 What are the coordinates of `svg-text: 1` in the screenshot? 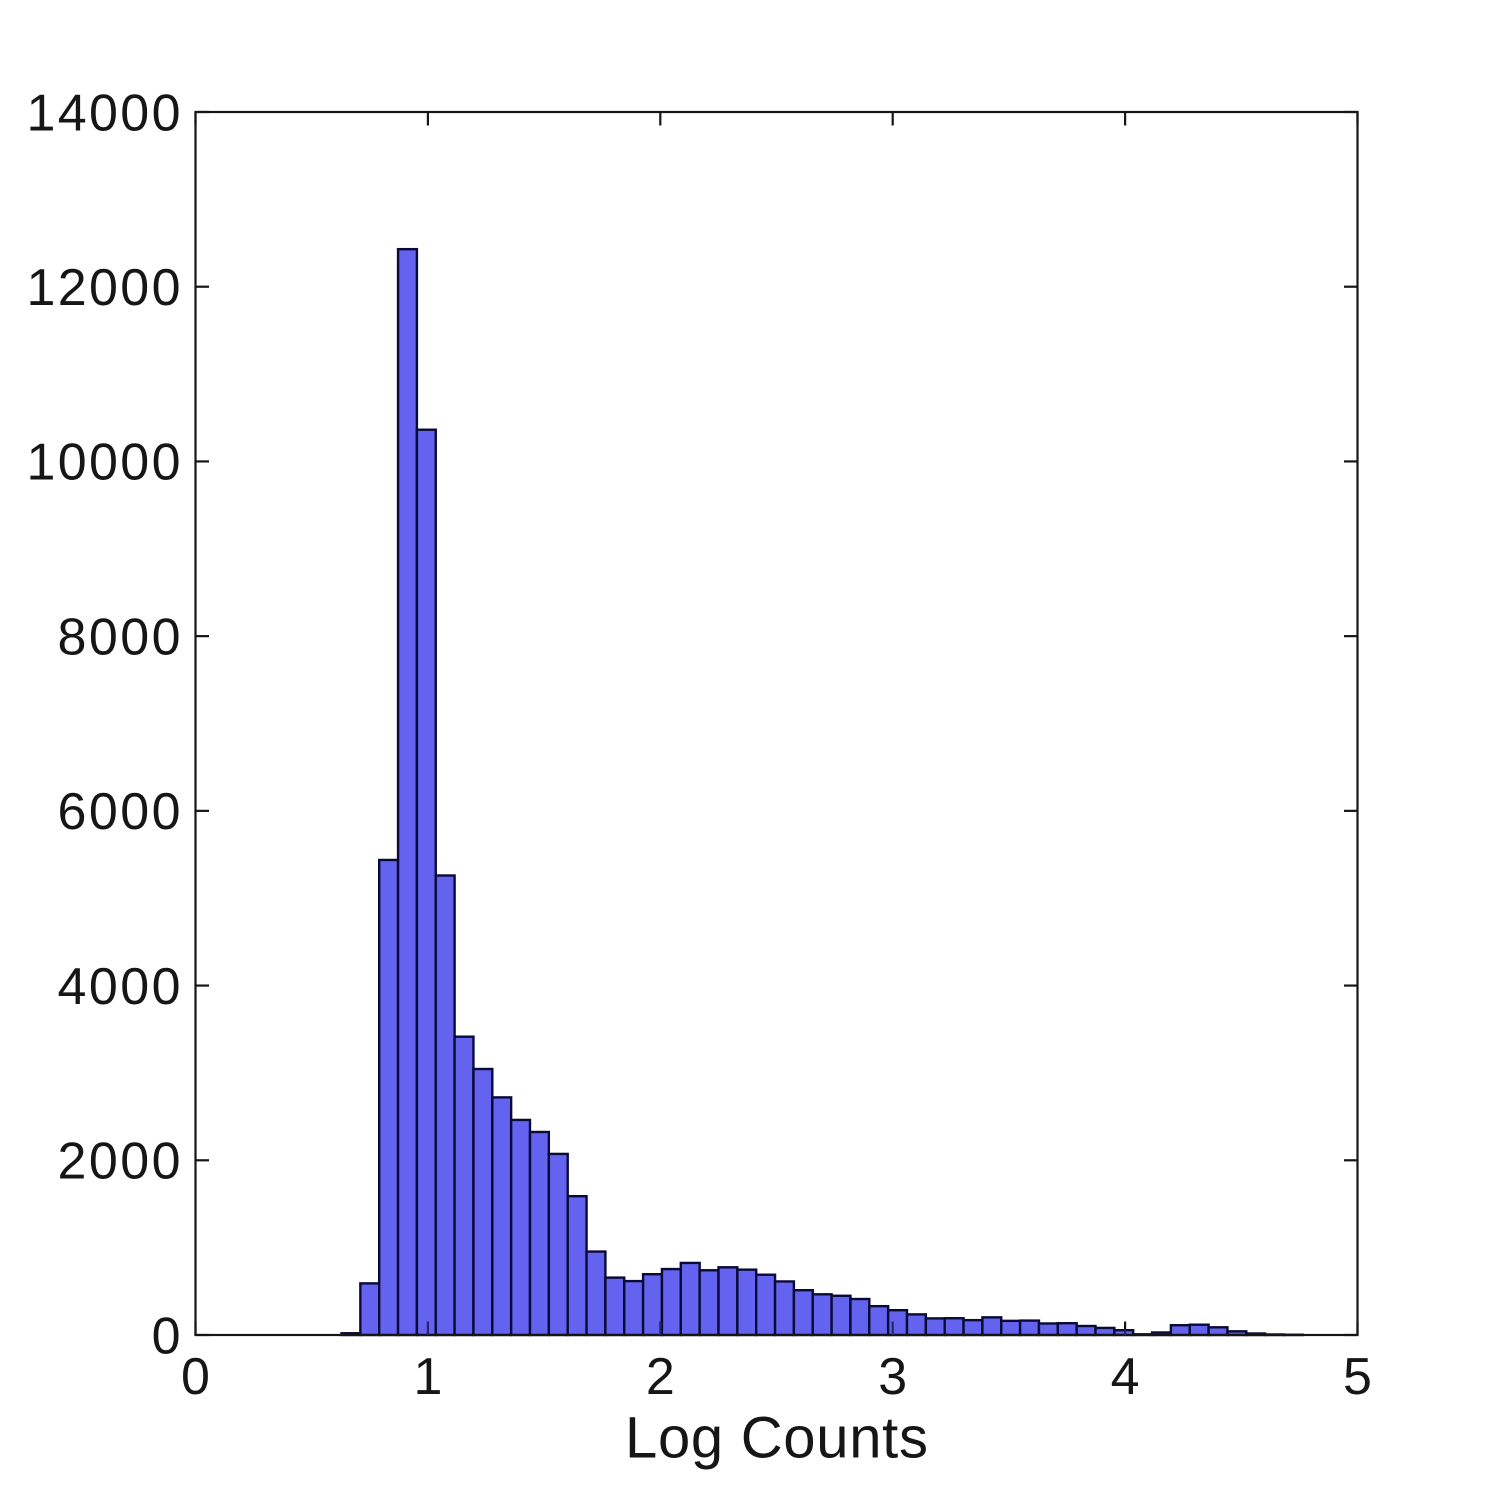 It's located at (427, 1377).